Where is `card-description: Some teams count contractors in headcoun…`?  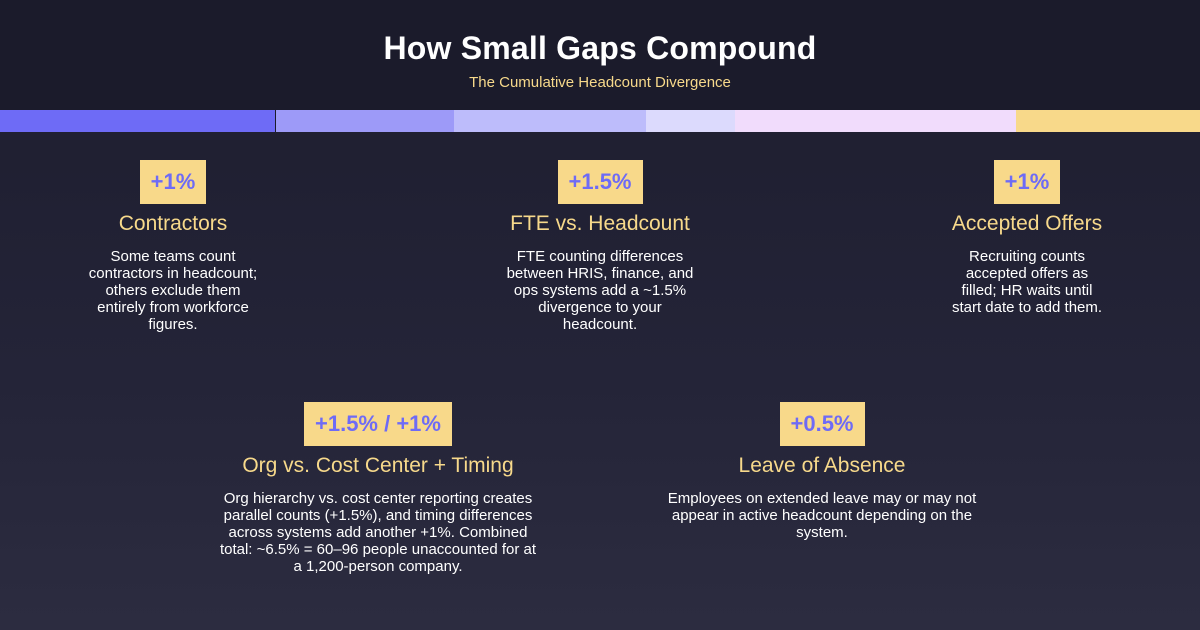 card-description: Some teams count contractors in headcoun… is located at coordinates (173, 290).